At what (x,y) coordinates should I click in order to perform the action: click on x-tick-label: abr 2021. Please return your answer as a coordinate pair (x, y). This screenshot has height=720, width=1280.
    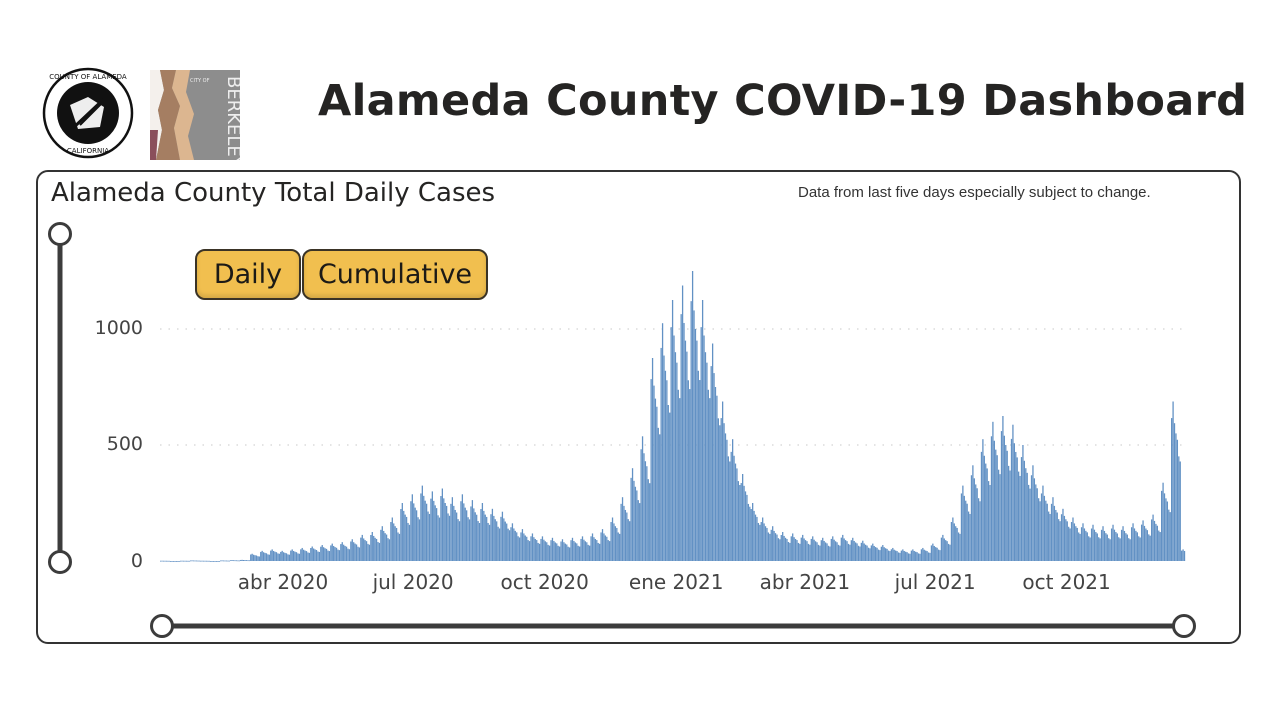
    Looking at the image, I should click on (805, 582).